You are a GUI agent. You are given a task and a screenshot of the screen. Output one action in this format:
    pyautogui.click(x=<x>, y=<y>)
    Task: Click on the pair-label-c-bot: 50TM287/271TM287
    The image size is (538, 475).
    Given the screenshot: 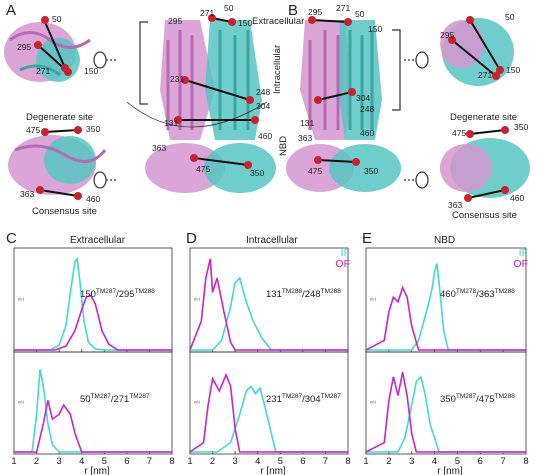 What is the action you would take?
    pyautogui.click(x=115, y=399)
    